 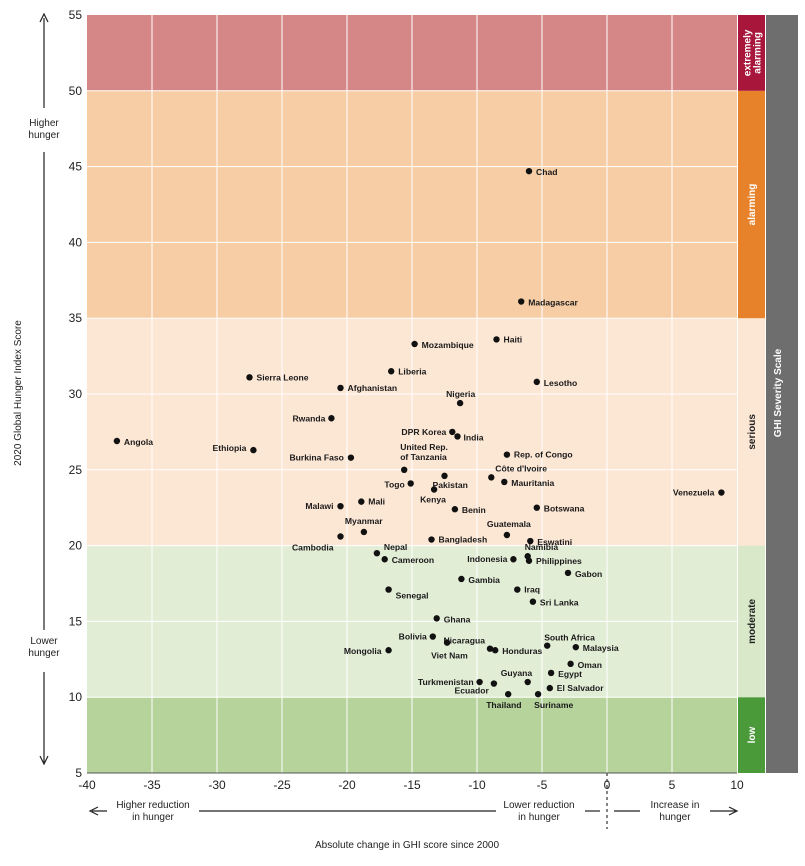 I want to click on point-label: Philippines, so click(x=559, y=561).